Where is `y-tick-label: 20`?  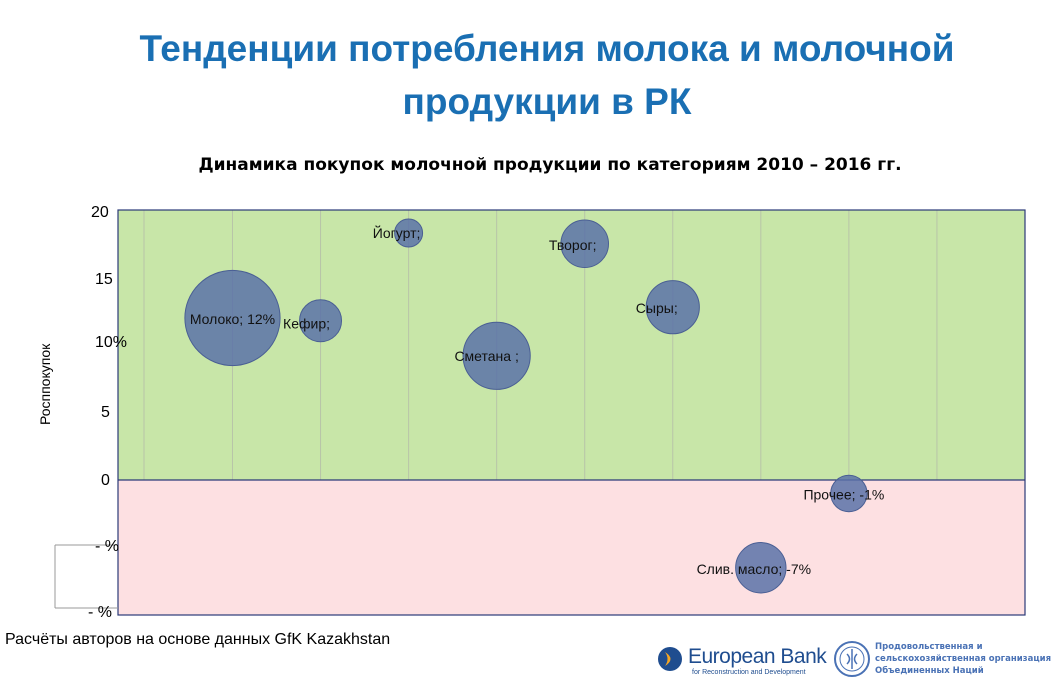 y-tick-label: 20 is located at coordinates (100, 212).